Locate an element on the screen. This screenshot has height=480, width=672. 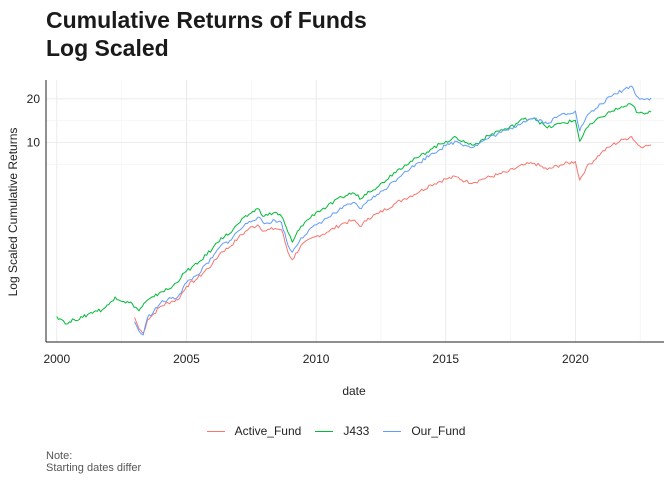
legend-item-active-fund: Active_Fund is located at coordinates (254, 431).